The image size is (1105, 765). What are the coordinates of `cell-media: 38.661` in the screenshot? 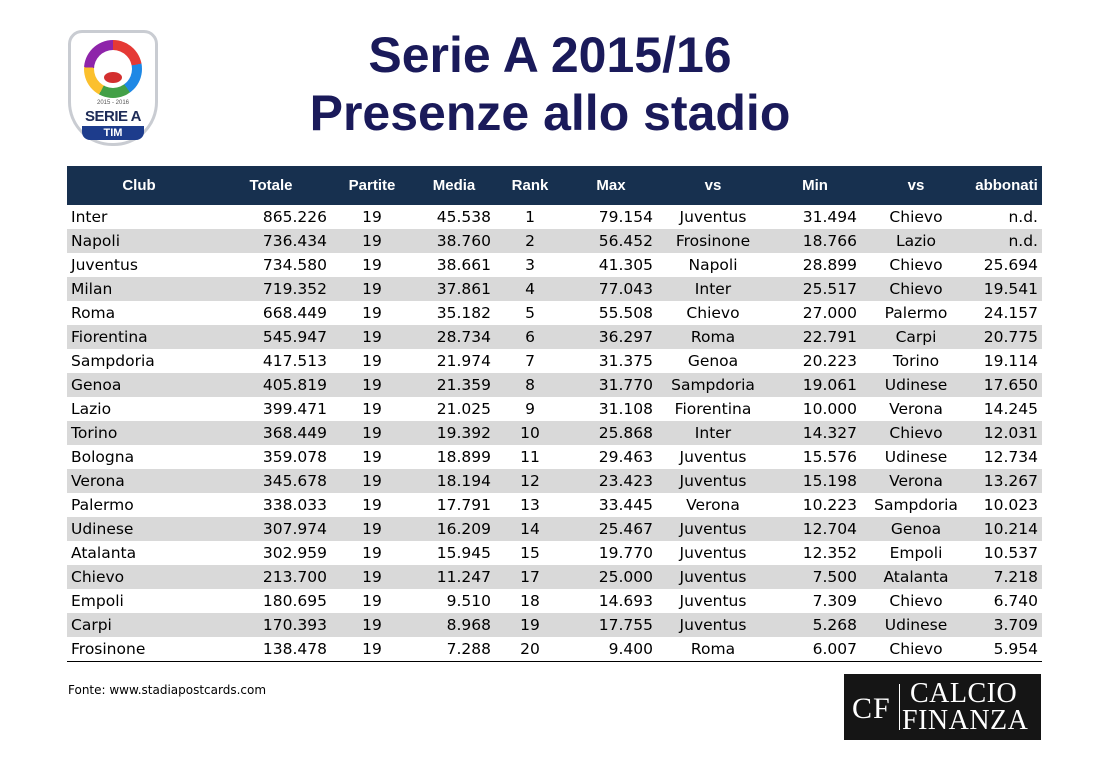 It's located at (463, 265).